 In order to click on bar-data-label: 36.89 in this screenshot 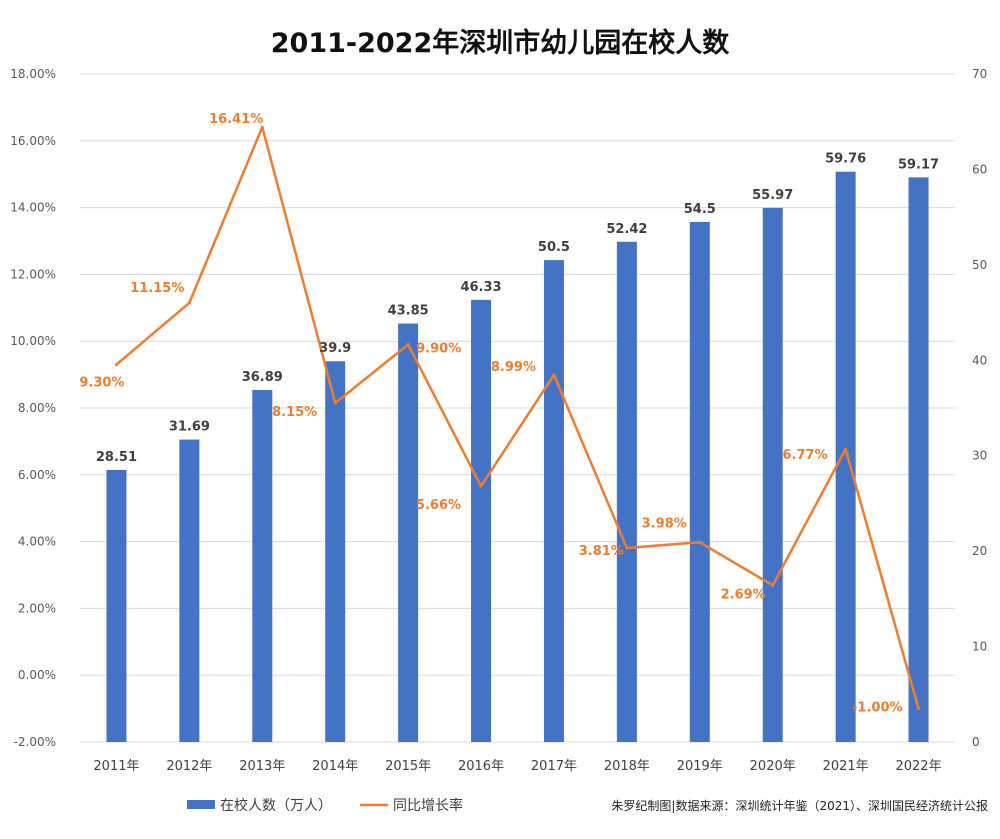, I will do `click(262, 377)`.